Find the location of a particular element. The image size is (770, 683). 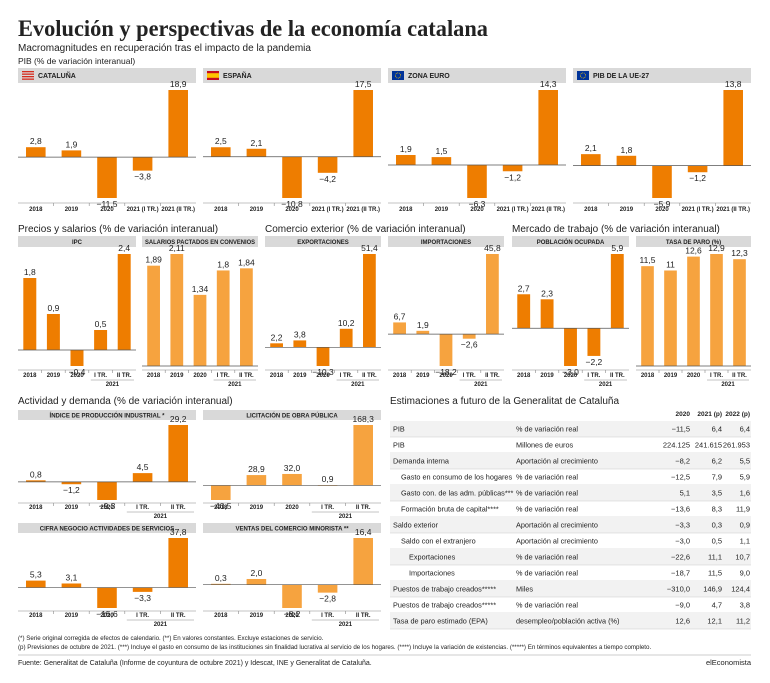

value-label: 2,1 is located at coordinates (256, 143).